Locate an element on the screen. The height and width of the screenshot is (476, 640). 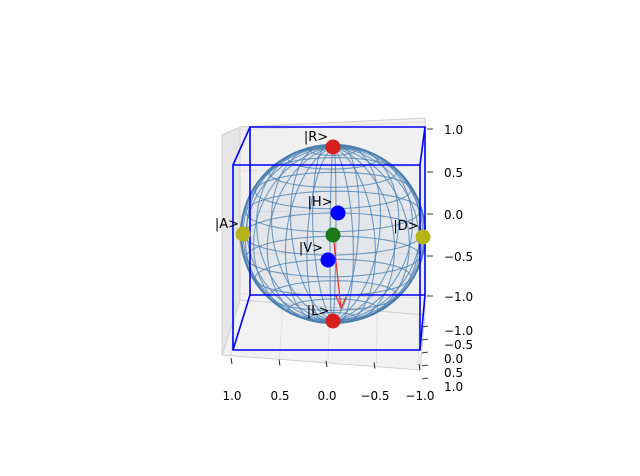
tick-label-horizontal: 1.0 is located at coordinates (231, 396).